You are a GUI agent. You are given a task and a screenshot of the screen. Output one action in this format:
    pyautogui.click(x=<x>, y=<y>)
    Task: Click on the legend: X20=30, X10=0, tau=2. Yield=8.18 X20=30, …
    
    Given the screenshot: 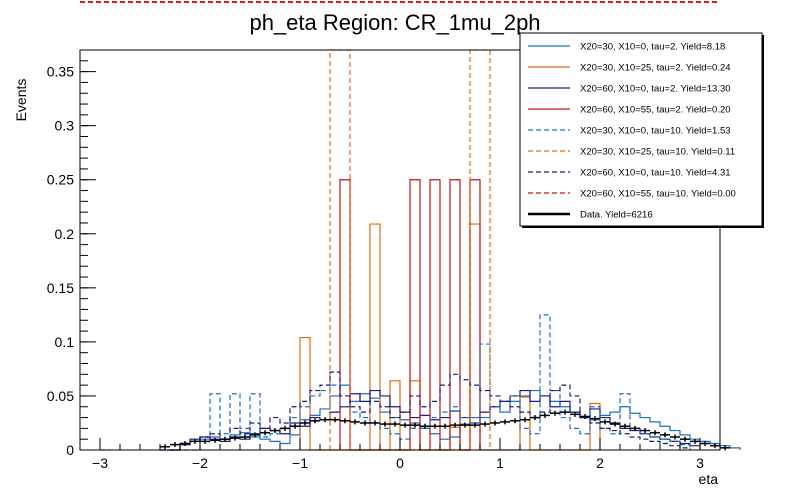 What is the action you would take?
    pyautogui.click(x=641, y=130)
    